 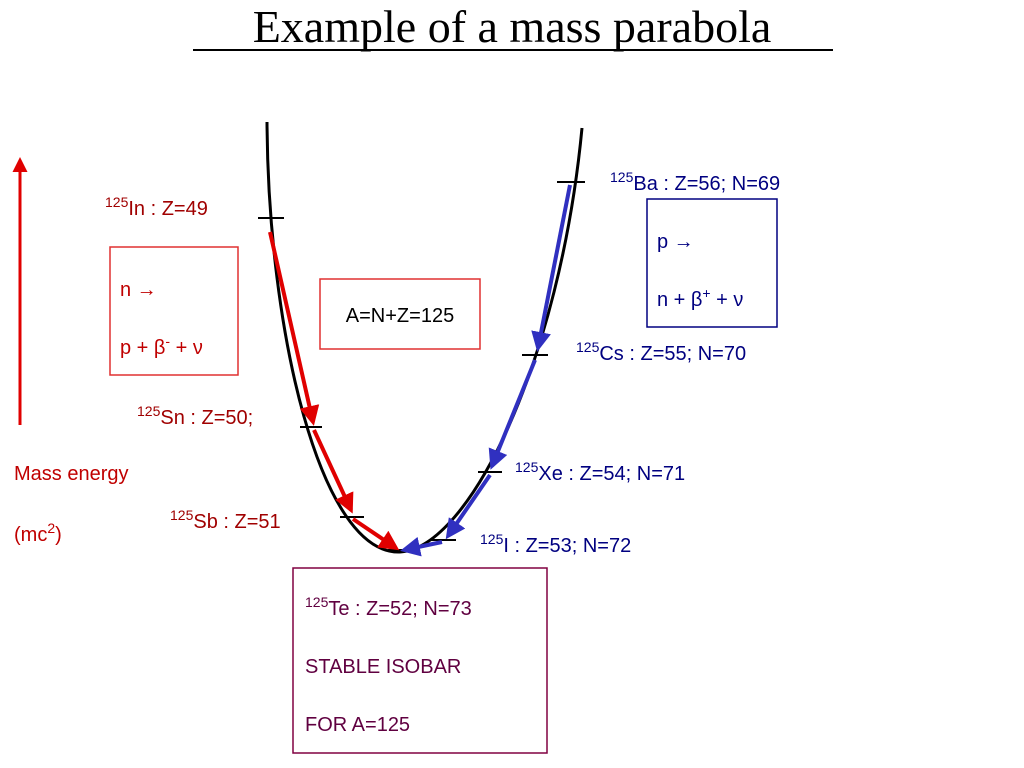 I want to click on nuclide: In : Z=49, so click(x=168, y=209).